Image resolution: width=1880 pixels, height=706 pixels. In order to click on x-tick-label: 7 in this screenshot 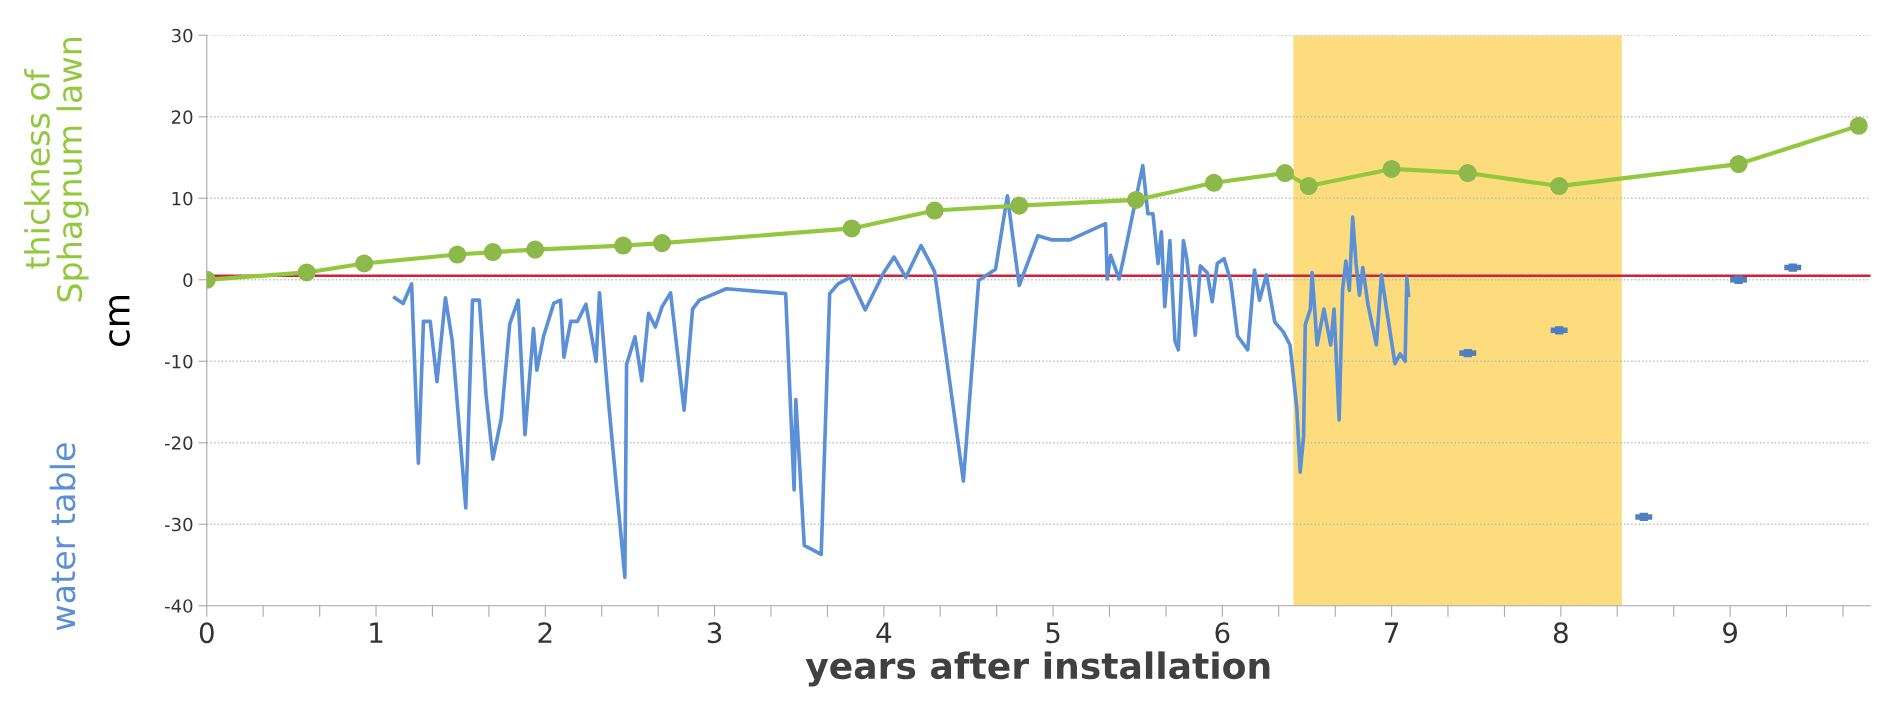, I will do `click(1392, 632)`.